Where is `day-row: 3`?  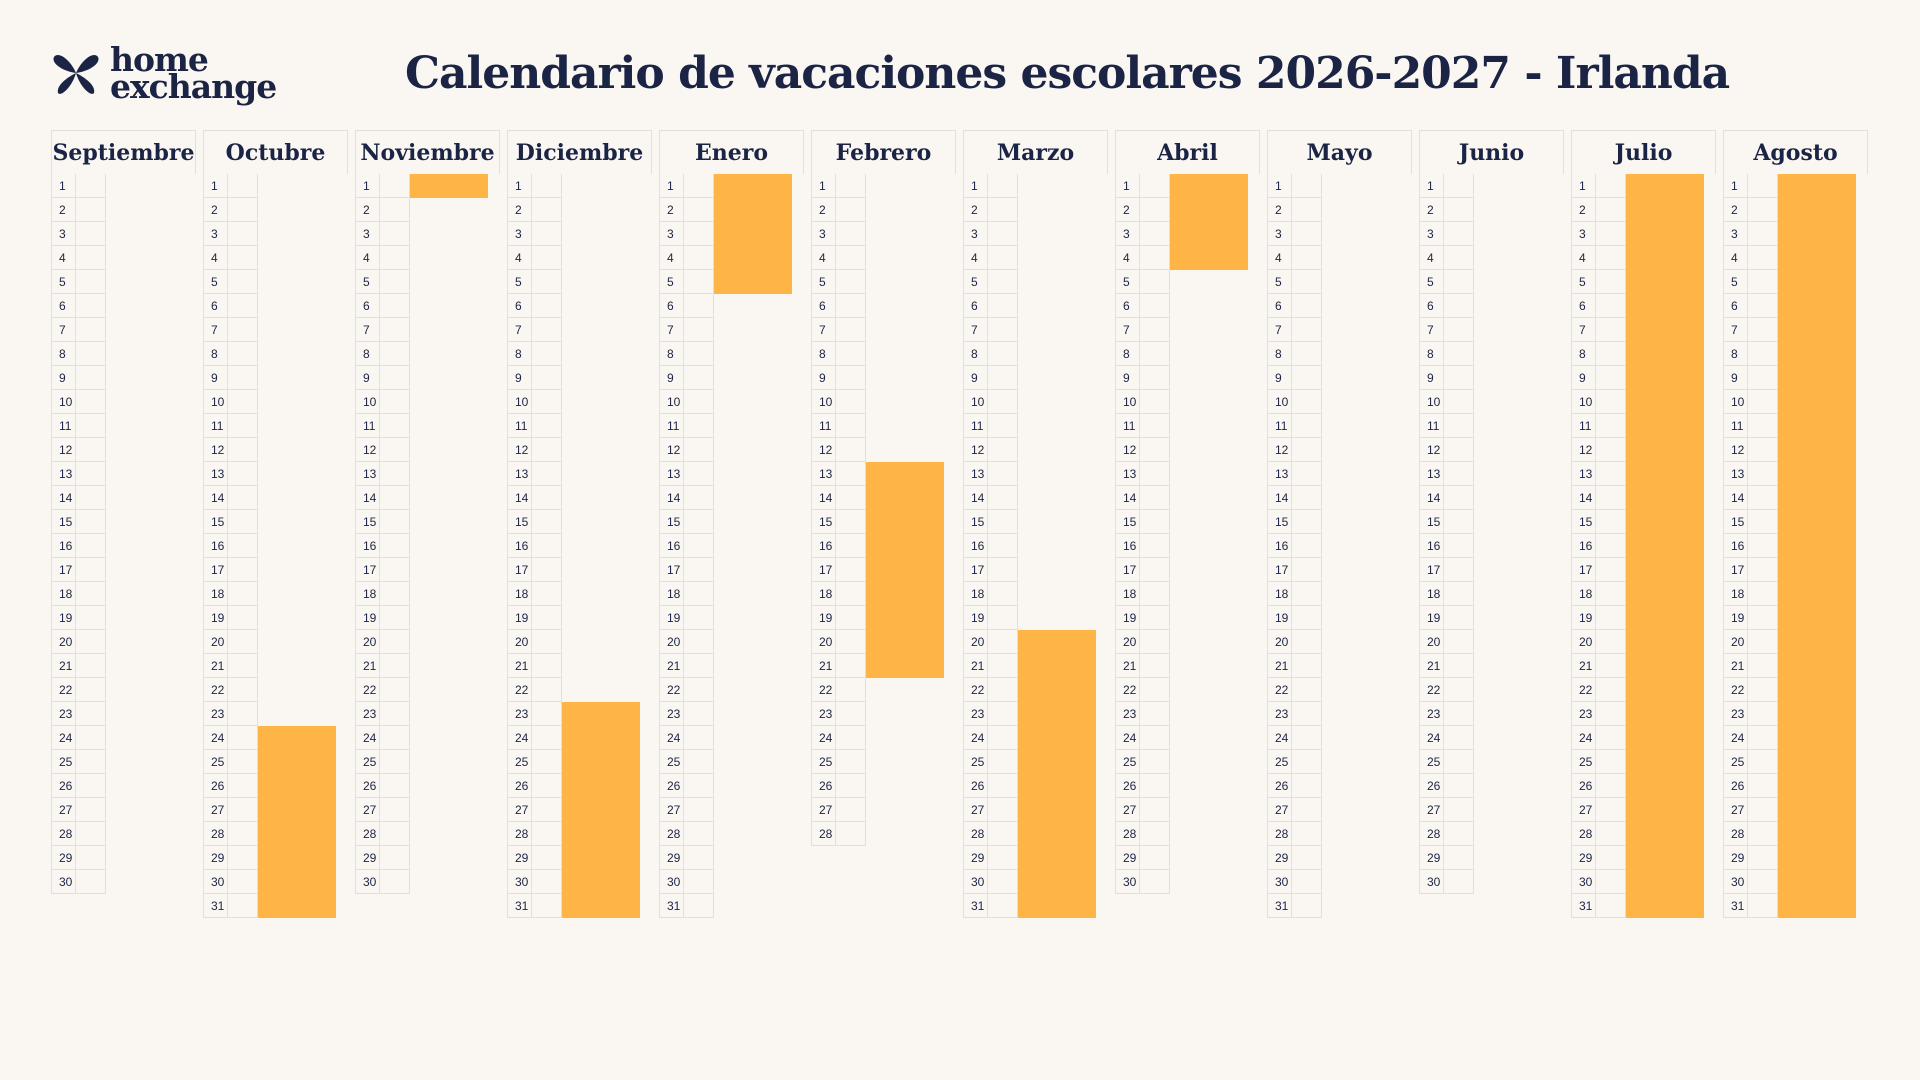 day-row: 3 is located at coordinates (838, 234).